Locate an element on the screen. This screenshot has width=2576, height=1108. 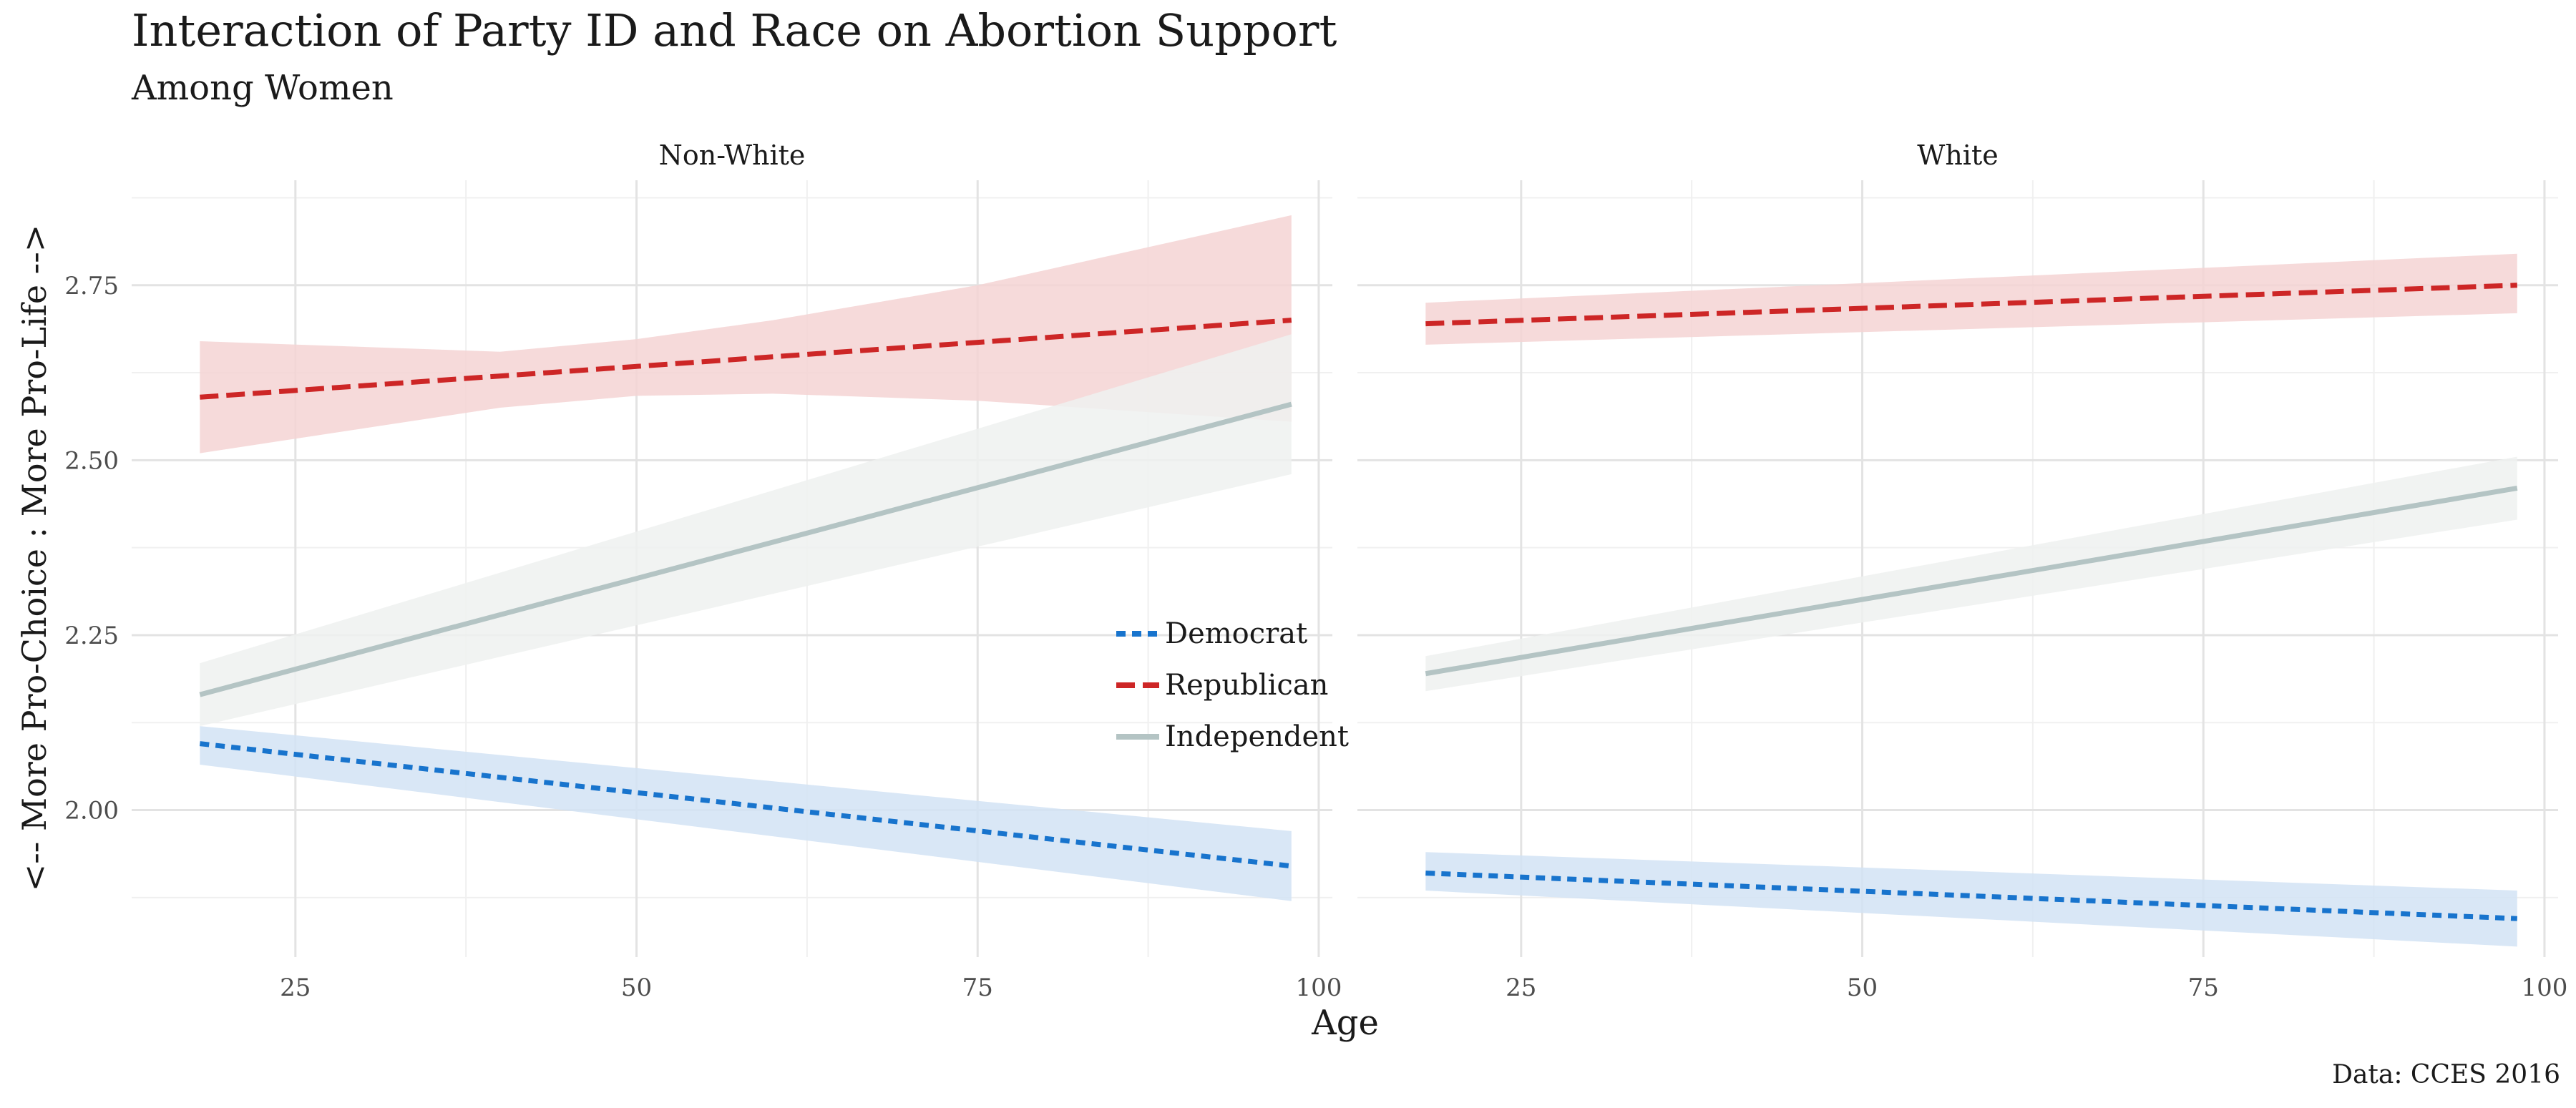
panel-strip-label: Non-White is located at coordinates (732, 155).